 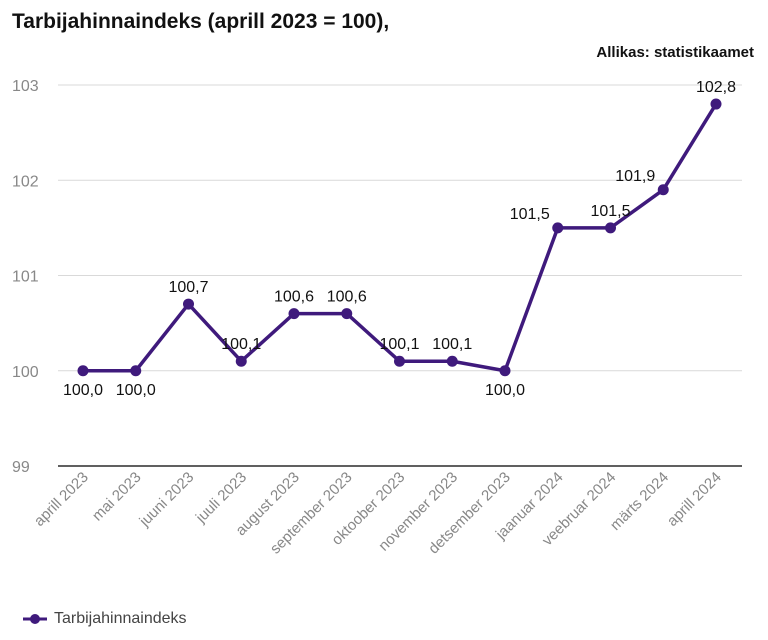 What do you see at coordinates (120, 618) in the screenshot?
I see `legend-label: Tarbijahinnaindeks` at bounding box center [120, 618].